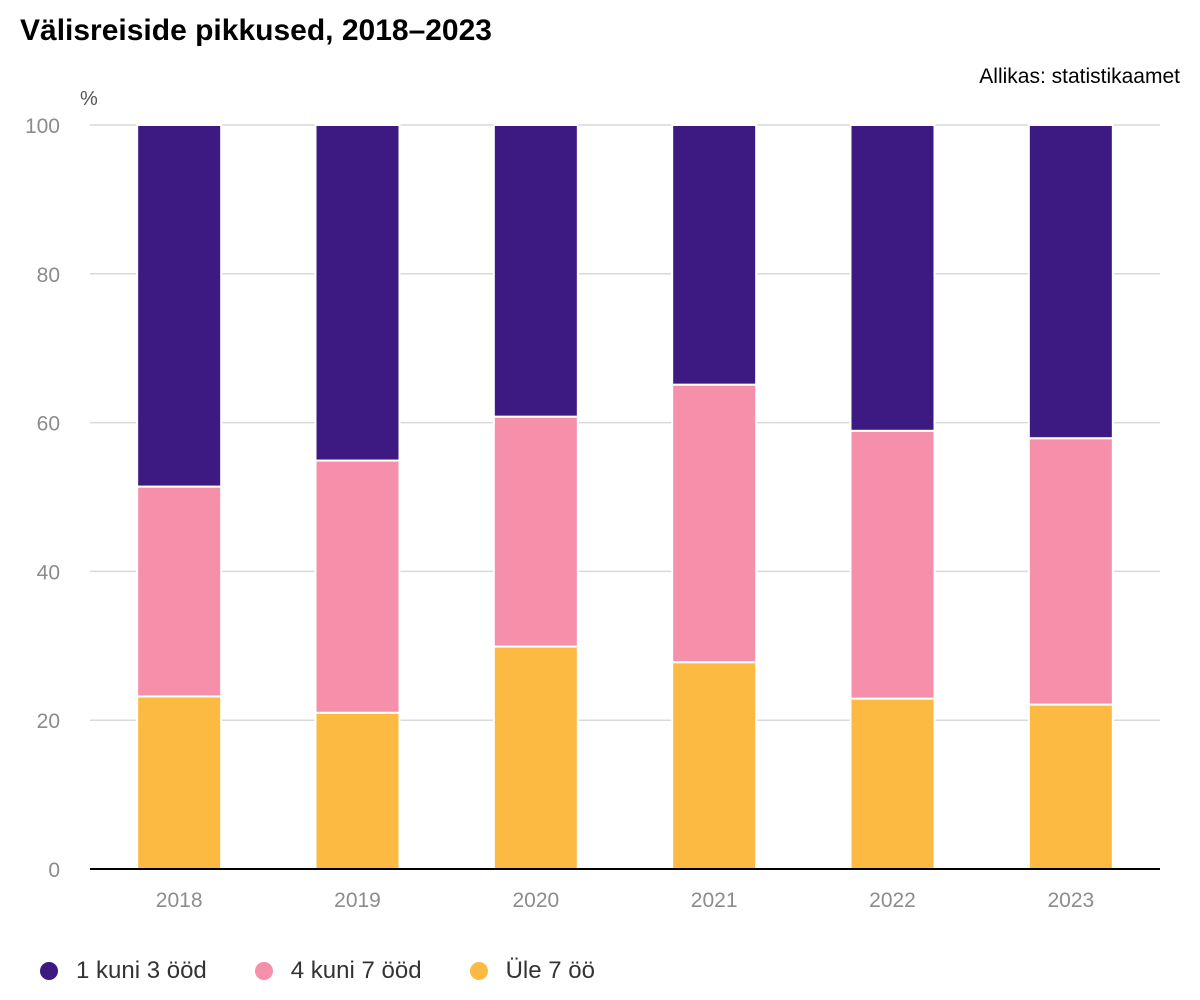 The width and height of the screenshot is (1200, 1000). What do you see at coordinates (1079, 76) in the screenshot?
I see `chart-source: Allikas: statistikaamet` at bounding box center [1079, 76].